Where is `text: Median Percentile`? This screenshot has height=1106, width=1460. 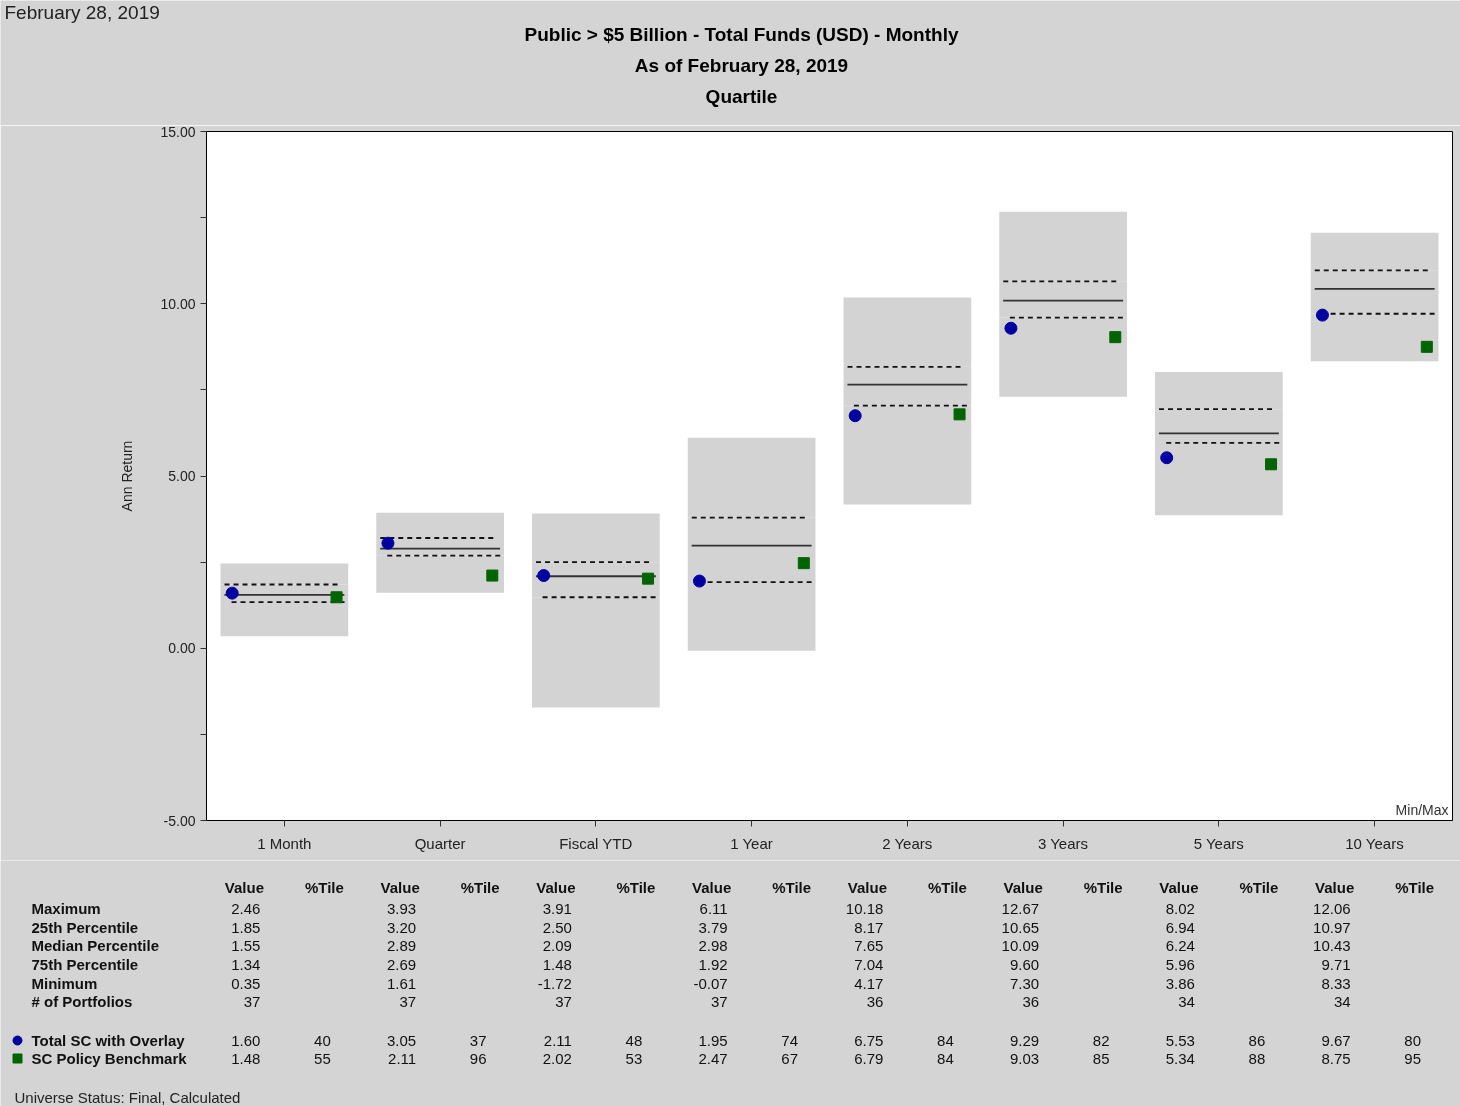 text: Median Percentile is located at coordinates (95, 945).